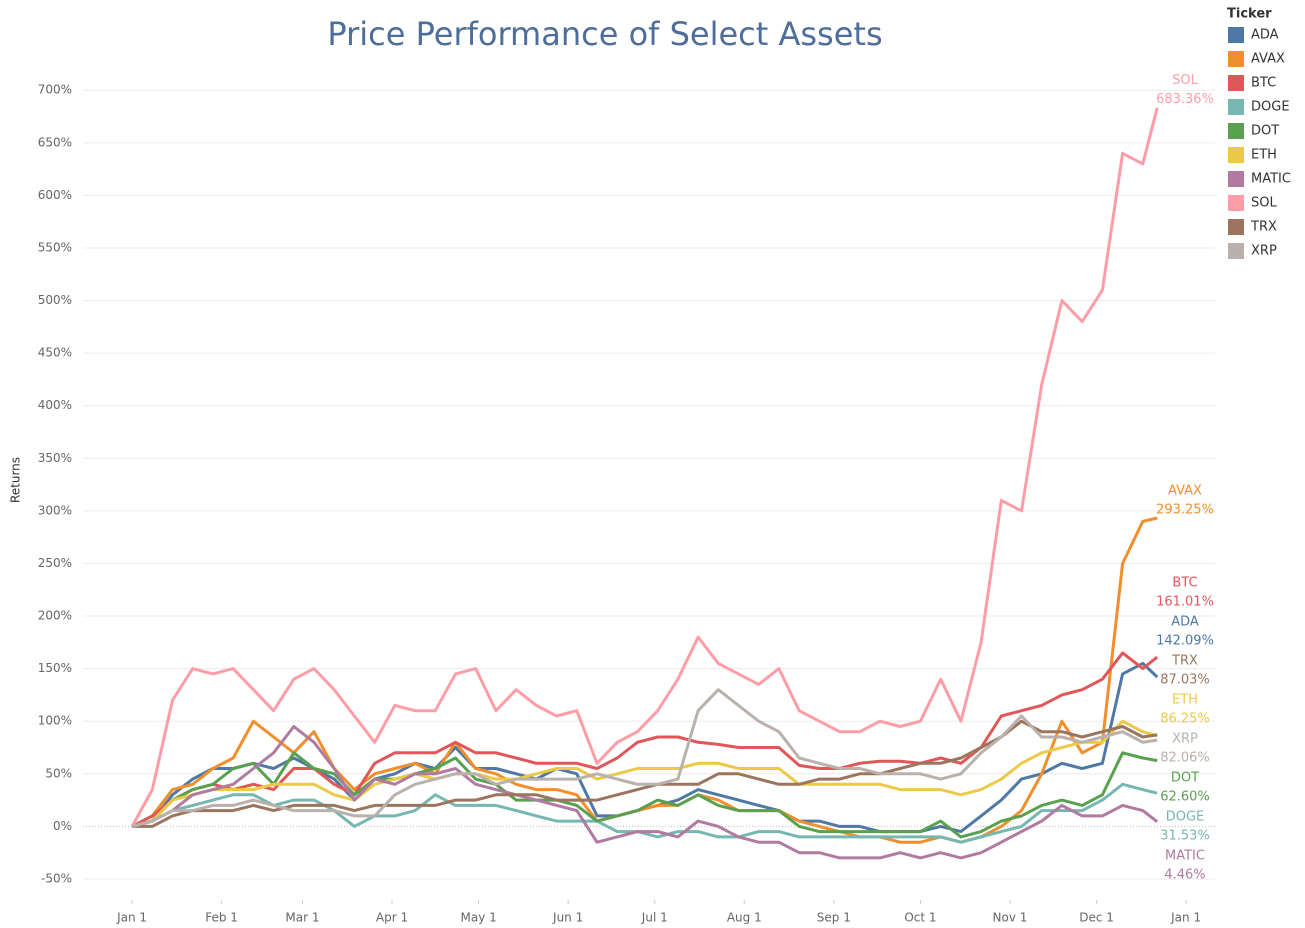 Image resolution: width=1305 pixels, height=928 pixels. I want to click on end-label-name: ETH, so click(1185, 700).